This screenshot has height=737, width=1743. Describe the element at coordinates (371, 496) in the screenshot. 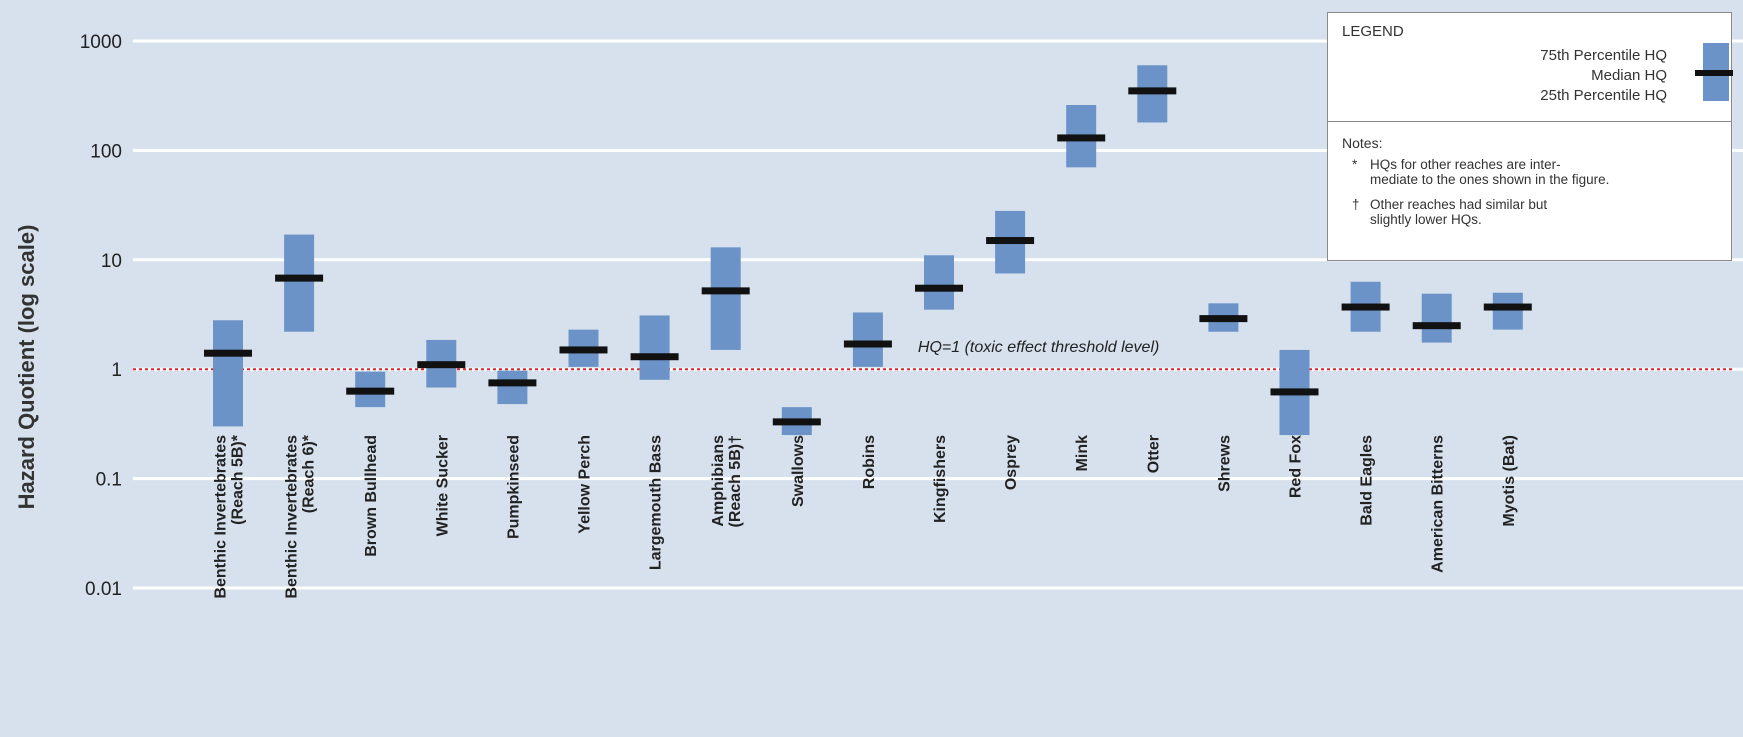

I see `category-label: Brown Bullhead` at that location.